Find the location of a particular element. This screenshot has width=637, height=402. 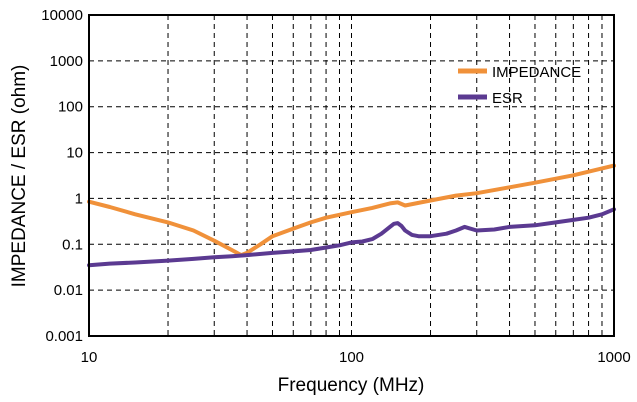

y-tick-label: 10000 is located at coordinates (62, 15).